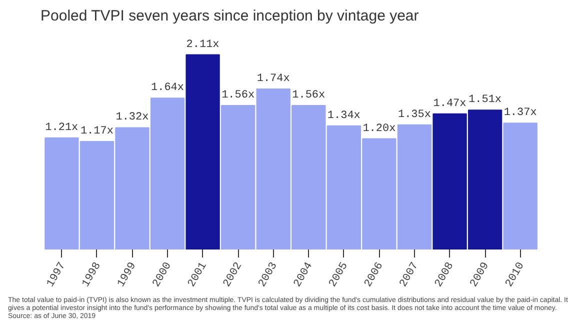 This screenshot has height=334, width=581. What do you see at coordinates (415, 114) in the screenshot?
I see `data-label: 1.35x` at bounding box center [415, 114].